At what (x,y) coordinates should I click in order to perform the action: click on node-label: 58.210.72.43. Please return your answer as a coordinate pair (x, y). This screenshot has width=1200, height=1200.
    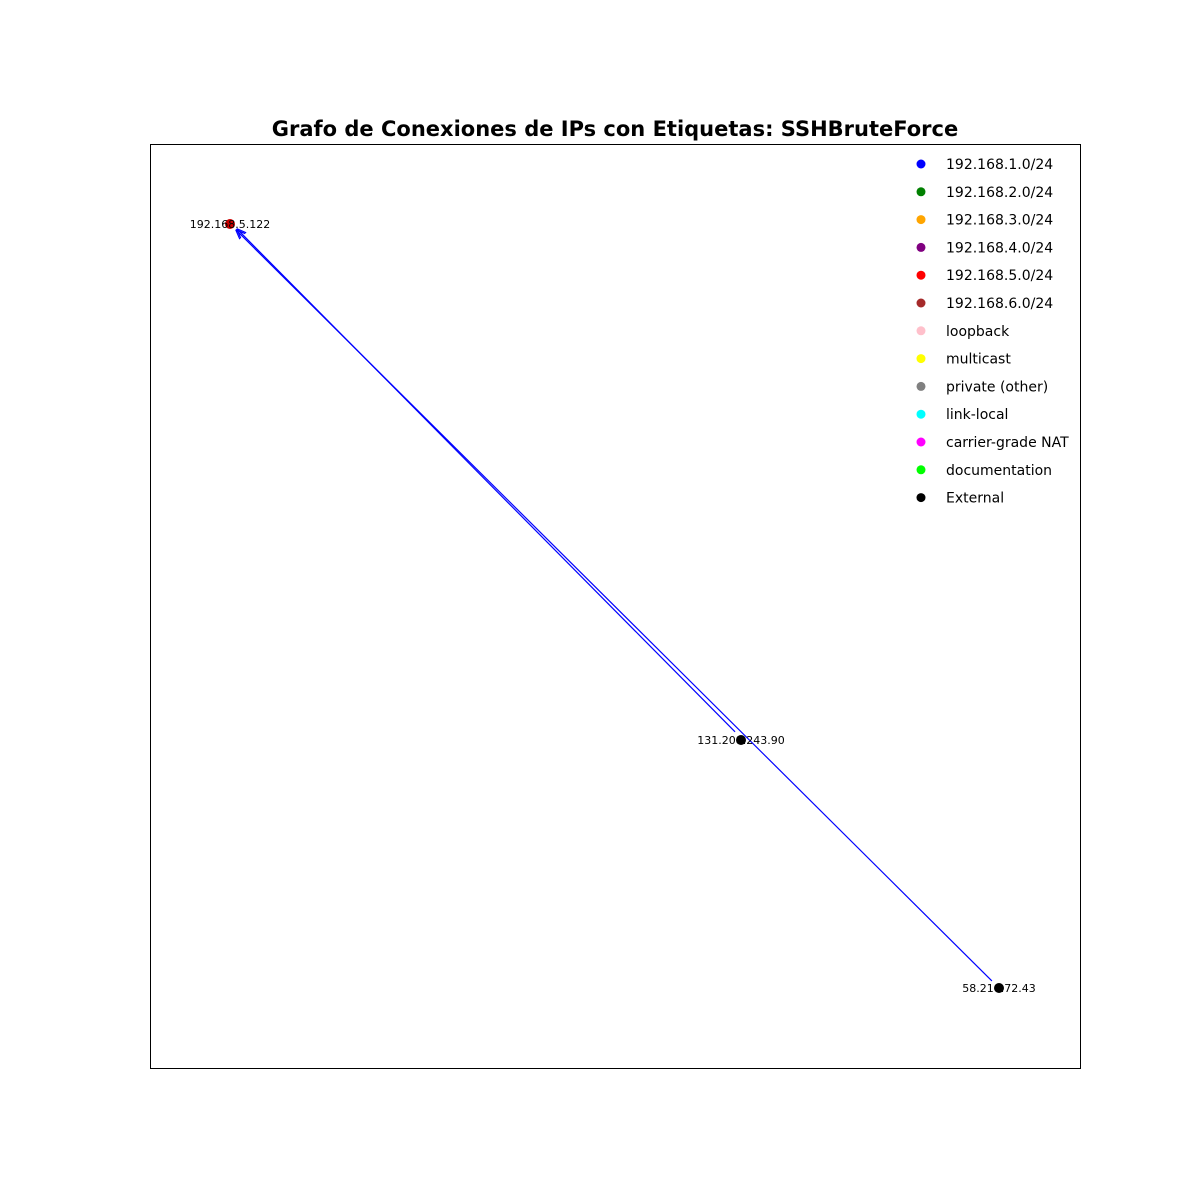
    Looking at the image, I should click on (998, 988).